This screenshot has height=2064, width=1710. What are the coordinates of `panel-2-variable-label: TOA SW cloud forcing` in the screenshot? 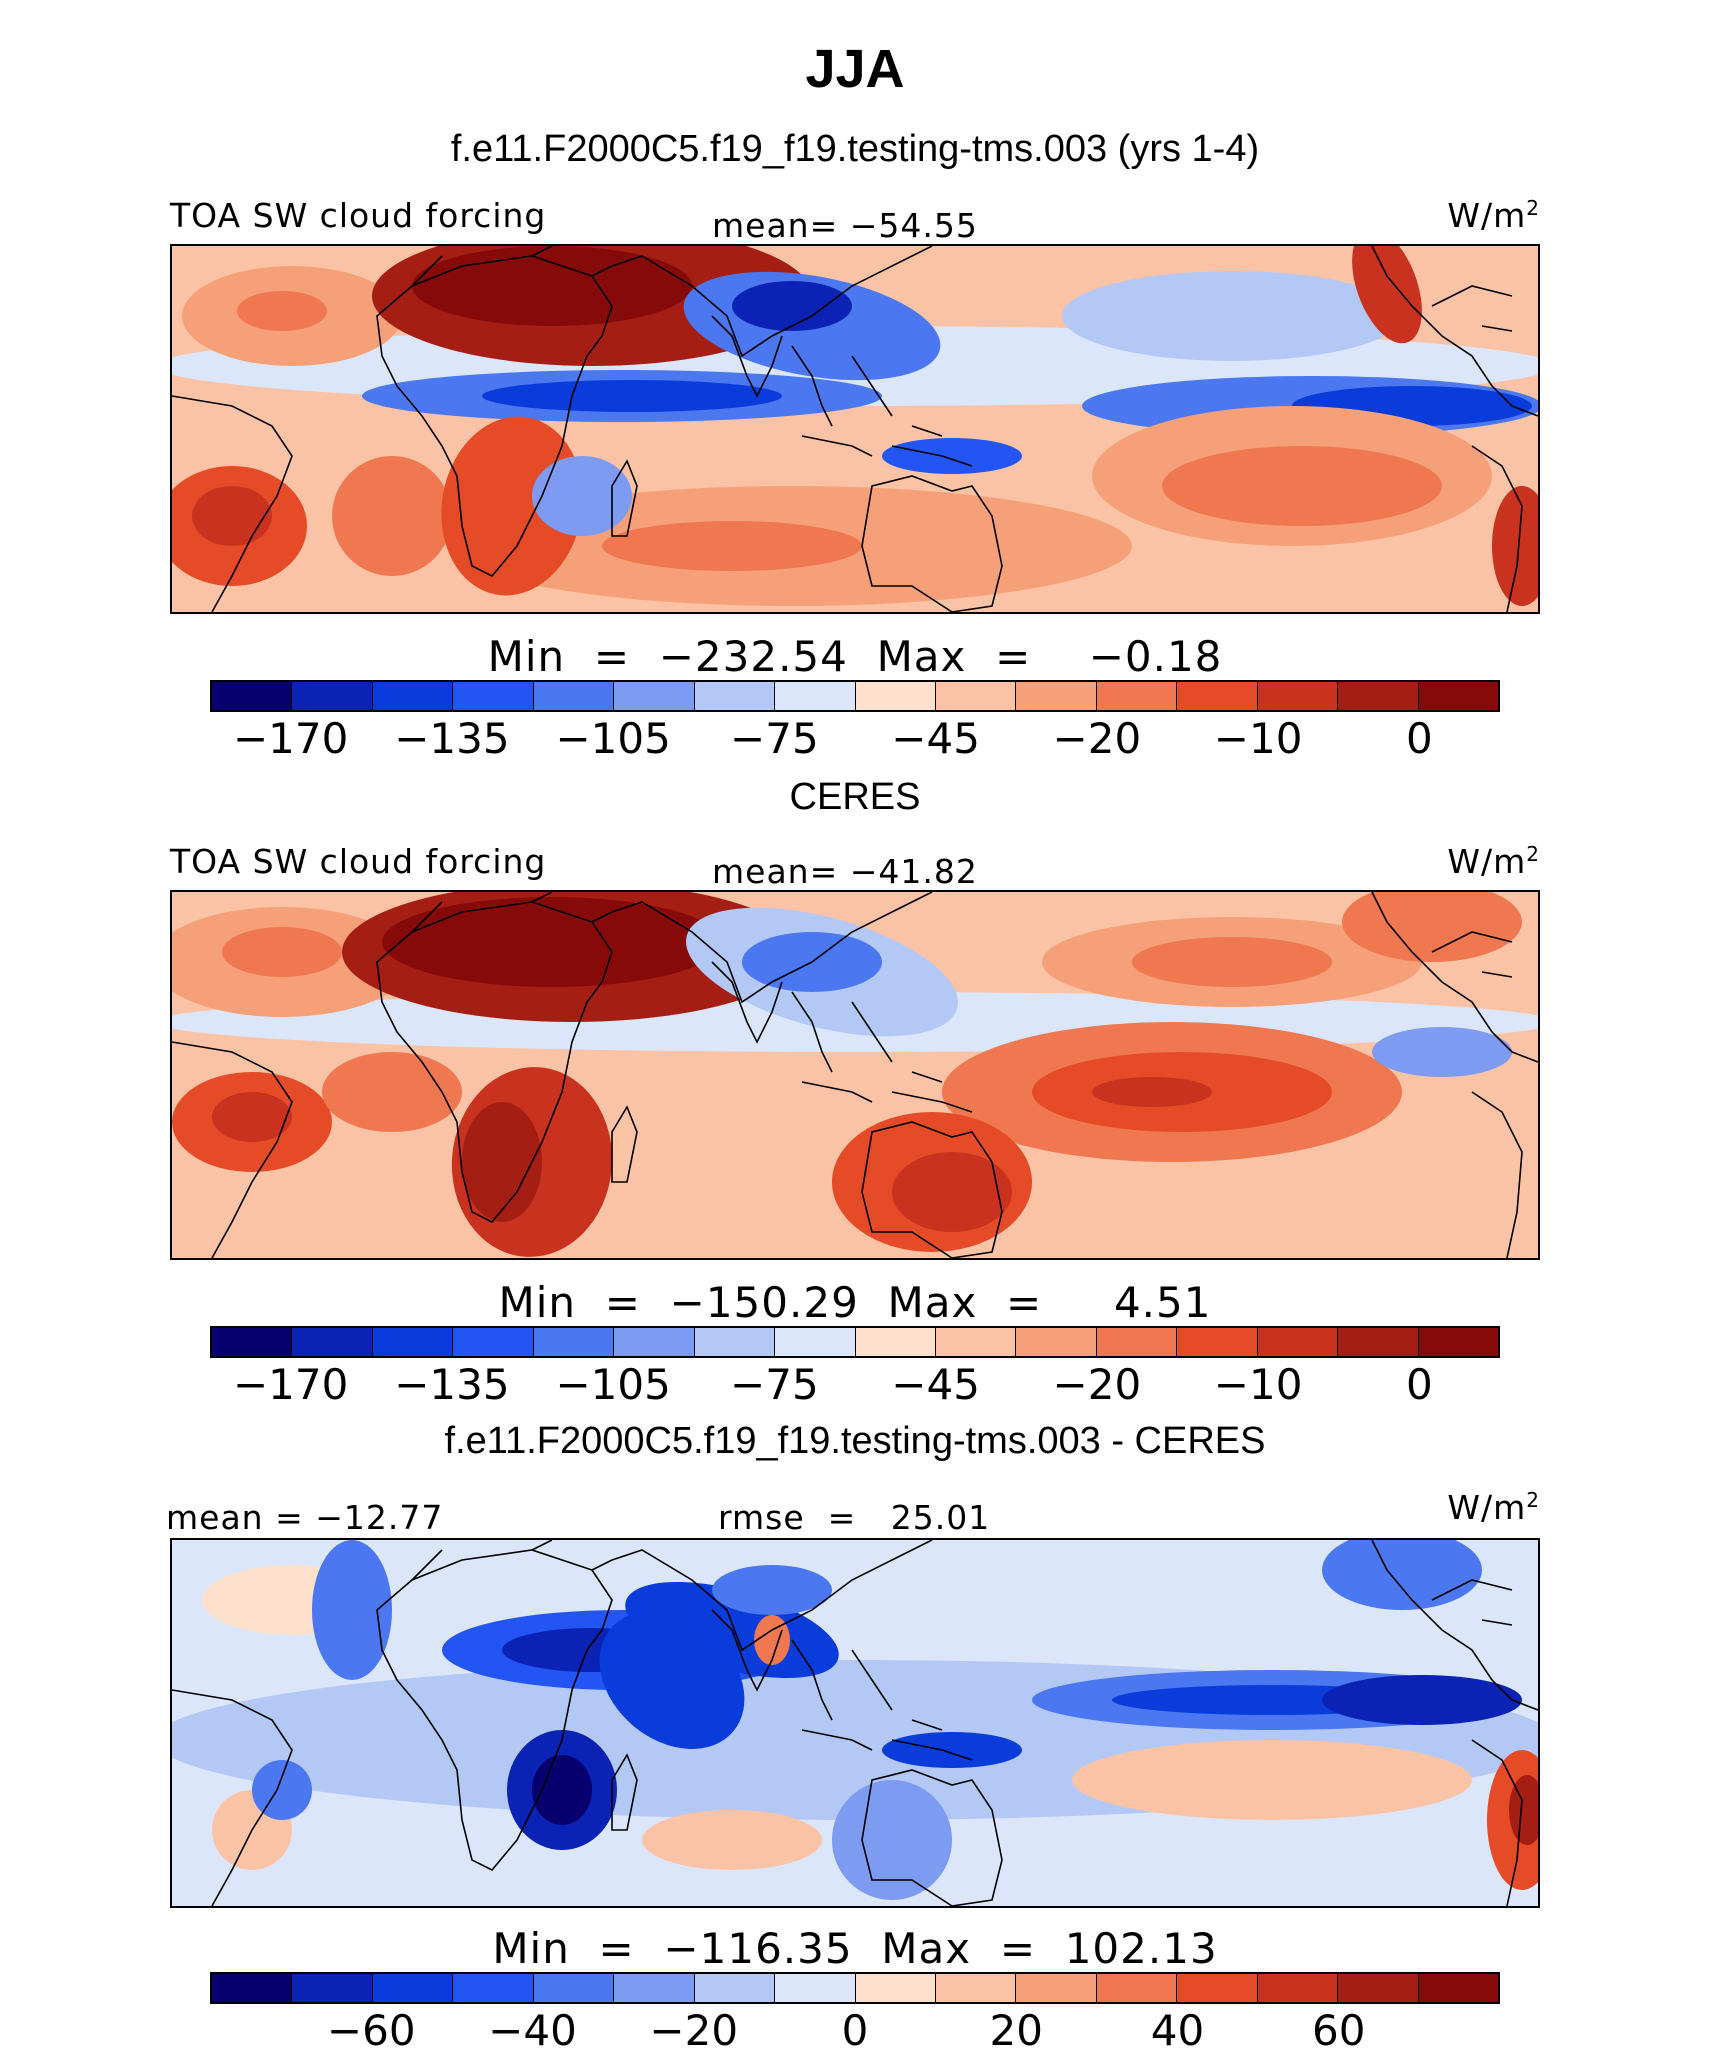 It's located at (358, 861).